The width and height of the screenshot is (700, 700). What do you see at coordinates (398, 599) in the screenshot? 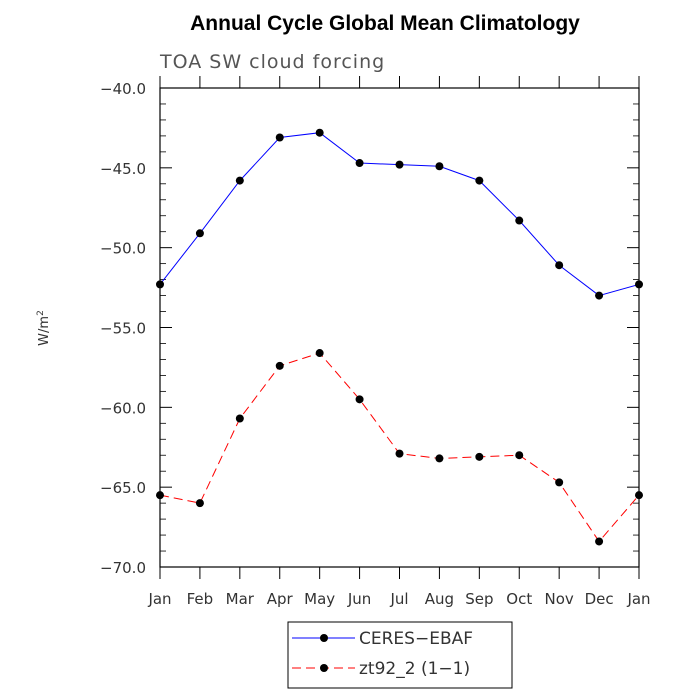
I see `x-tick-label: Jul` at bounding box center [398, 599].